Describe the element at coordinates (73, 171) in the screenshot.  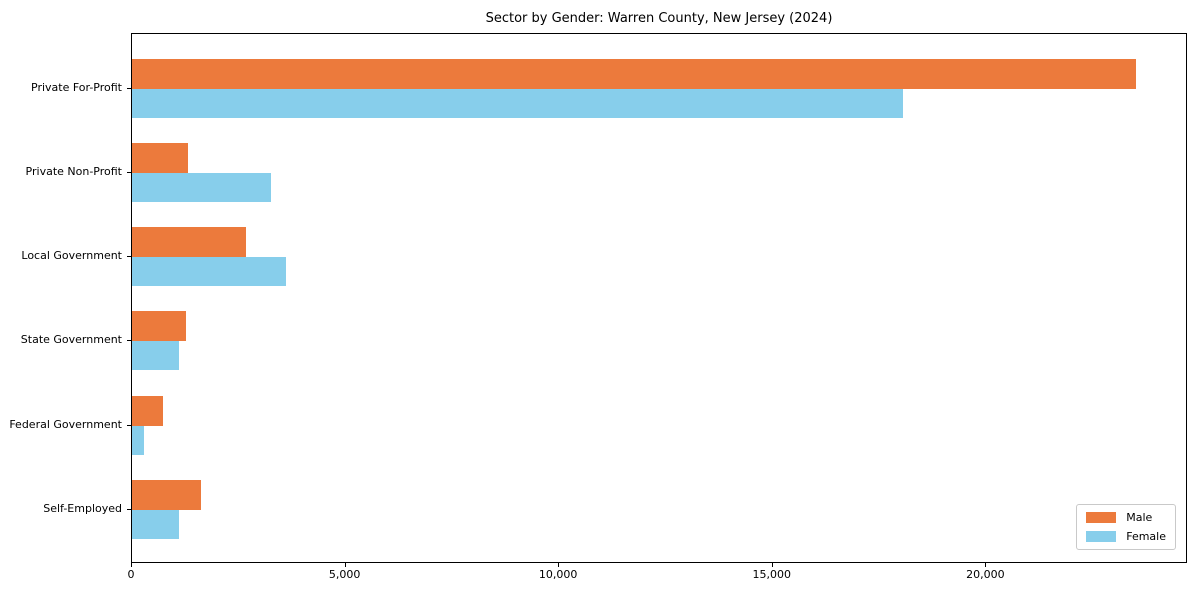
I see `y-tick-label: Private Non-Profit` at that location.